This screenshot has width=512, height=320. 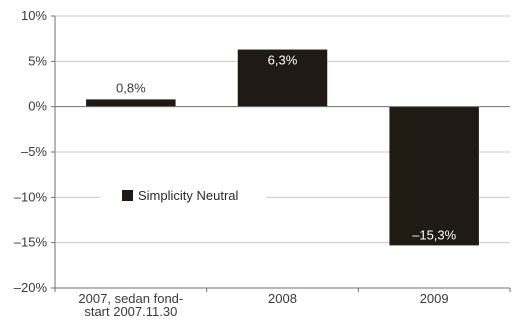 What do you see at coordinates (130, 311) in the screenshot?
I see `x-category-label: start 2007.11.30` at bounding box center [130, 311].